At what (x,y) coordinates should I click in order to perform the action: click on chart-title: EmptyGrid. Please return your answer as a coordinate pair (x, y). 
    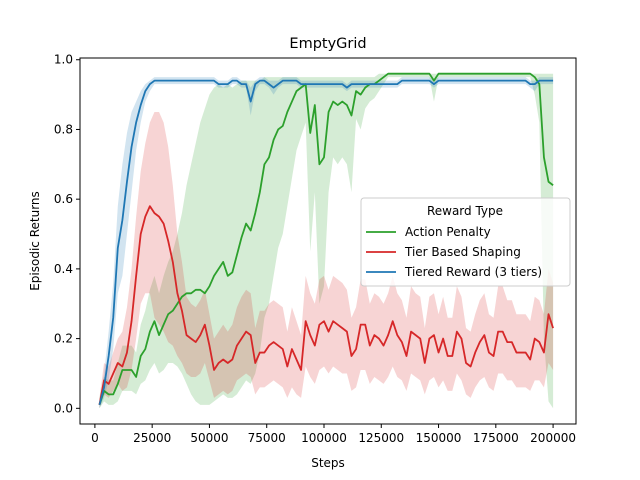
    Looking at the image, I should click on (327, 44).